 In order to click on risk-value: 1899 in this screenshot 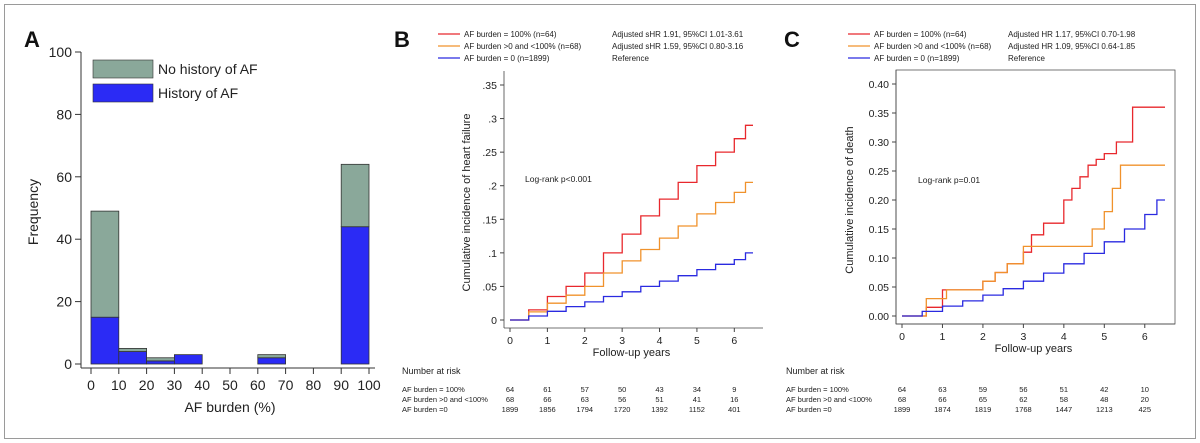, I will do `click(510, 409)`.